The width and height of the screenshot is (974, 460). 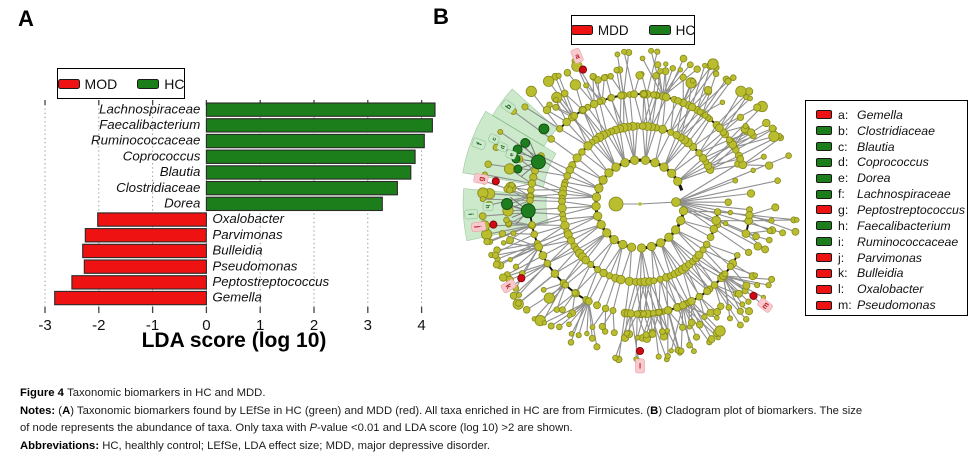 What do you see at coordinates (843, 162) in the screenshot?
I see `key-letter: d:` at bounding box center [843, 162].